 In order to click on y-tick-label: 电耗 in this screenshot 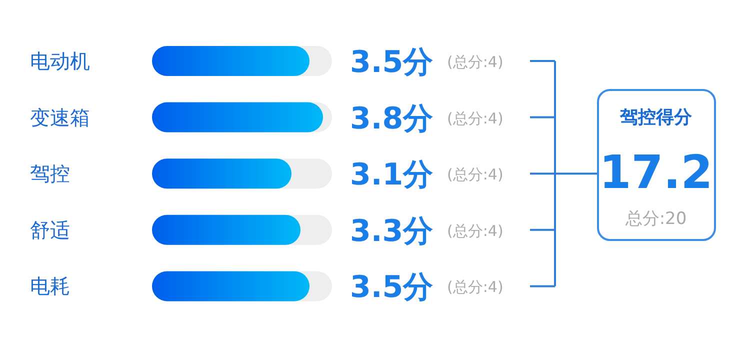, I will do `click(50, 286)`.